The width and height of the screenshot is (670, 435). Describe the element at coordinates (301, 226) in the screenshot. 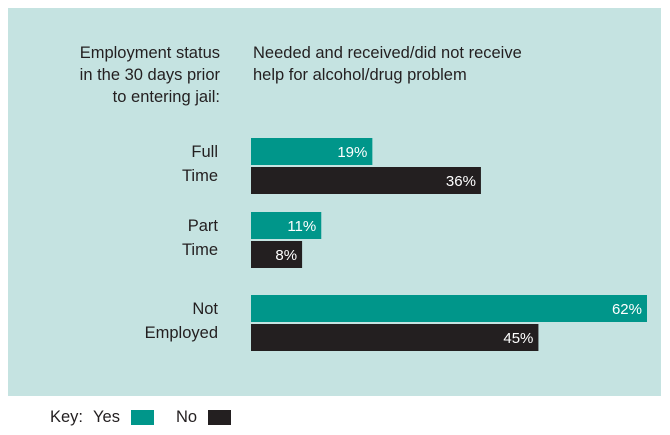

I see `bar-value-label: 11%` at that location.